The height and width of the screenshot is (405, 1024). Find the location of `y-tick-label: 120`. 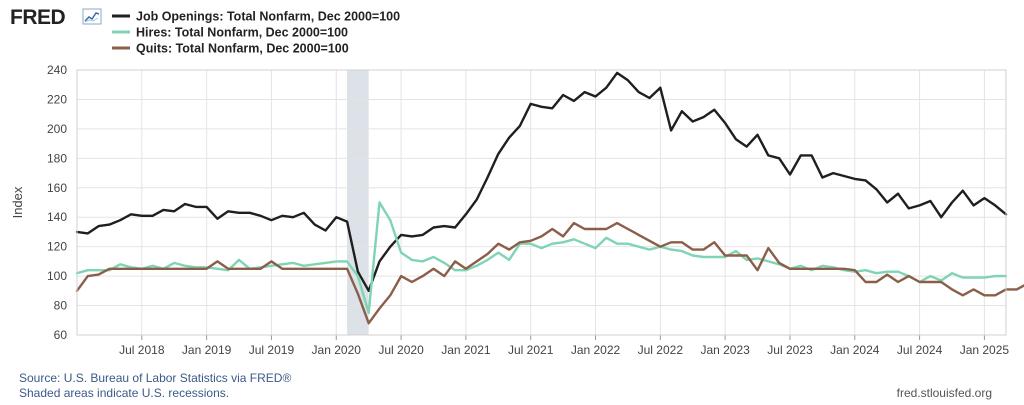

y-tick-label: 120 is located at coordinates (57, 247).